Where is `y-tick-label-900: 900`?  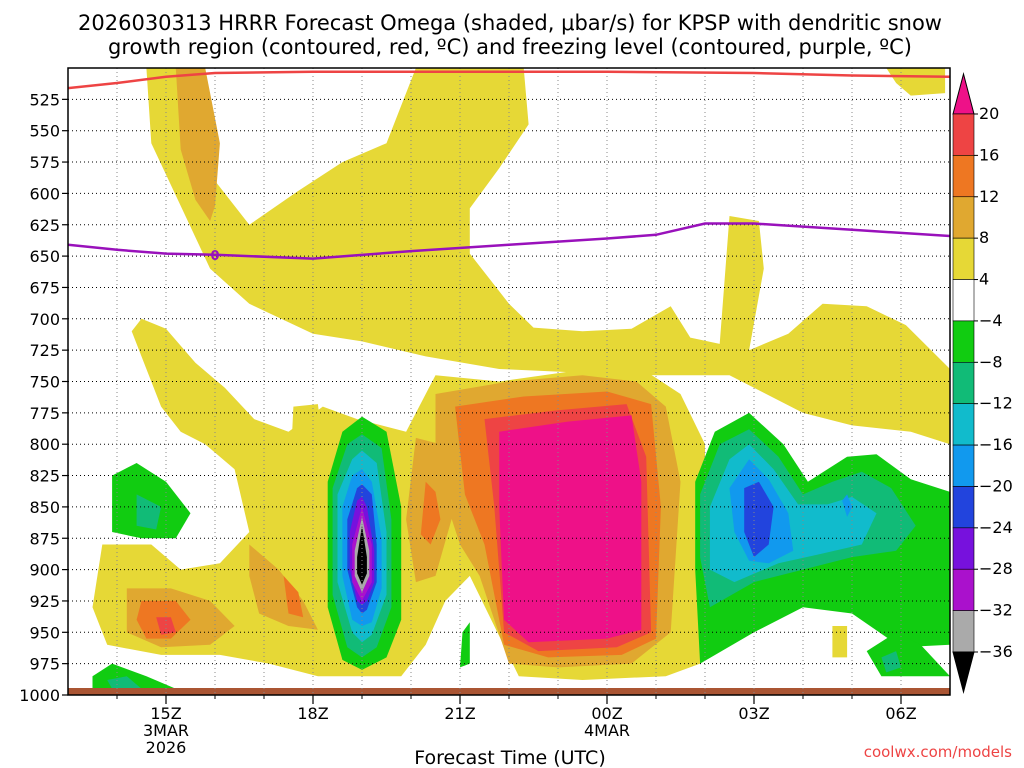
y-tick-label-900: 900 is located at coordinates (44, 570).